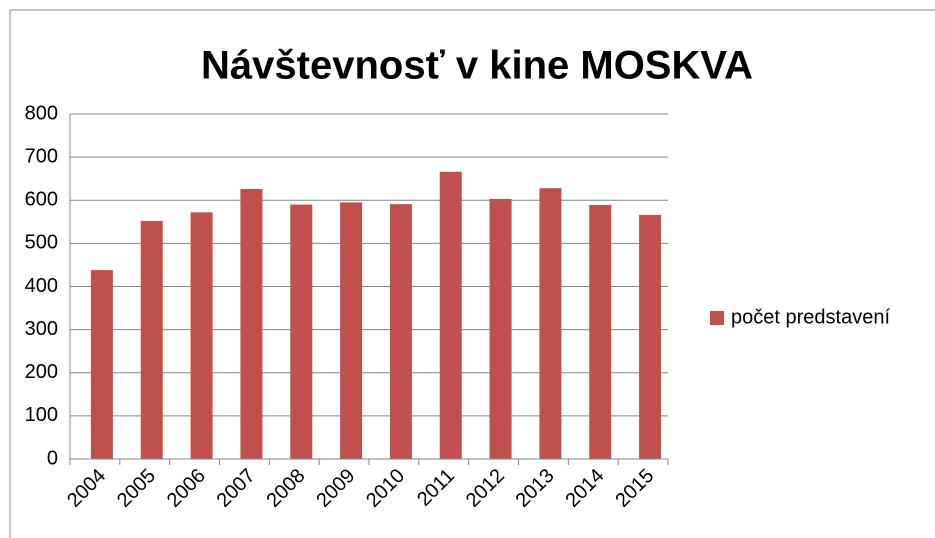 The height and width of the screenshot is (538, 935). I want to click on x-tick-label: 2012, so click(485, 488).